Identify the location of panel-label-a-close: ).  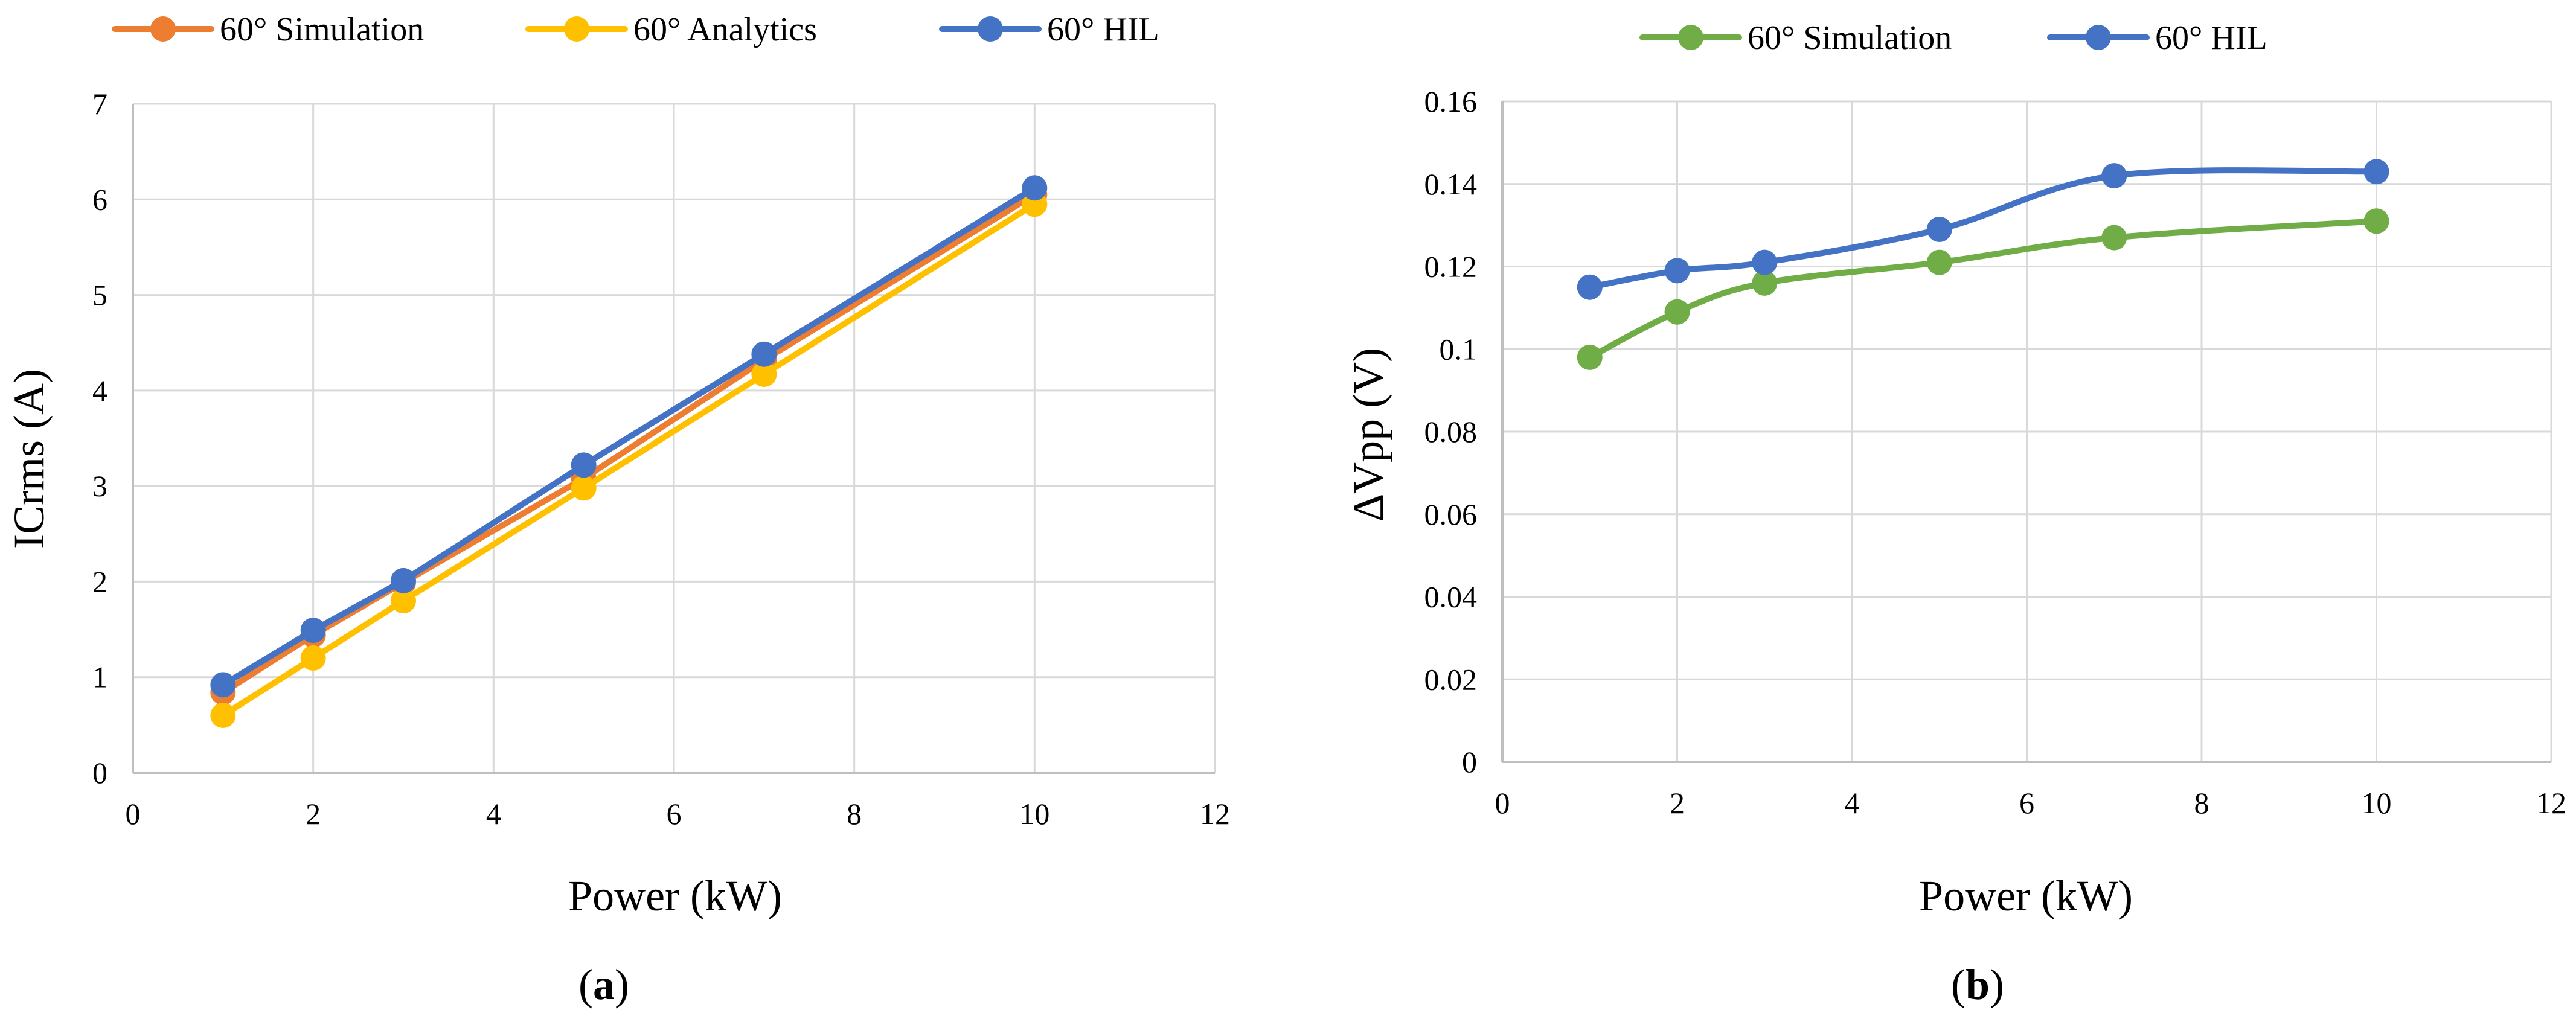
(622, 984).